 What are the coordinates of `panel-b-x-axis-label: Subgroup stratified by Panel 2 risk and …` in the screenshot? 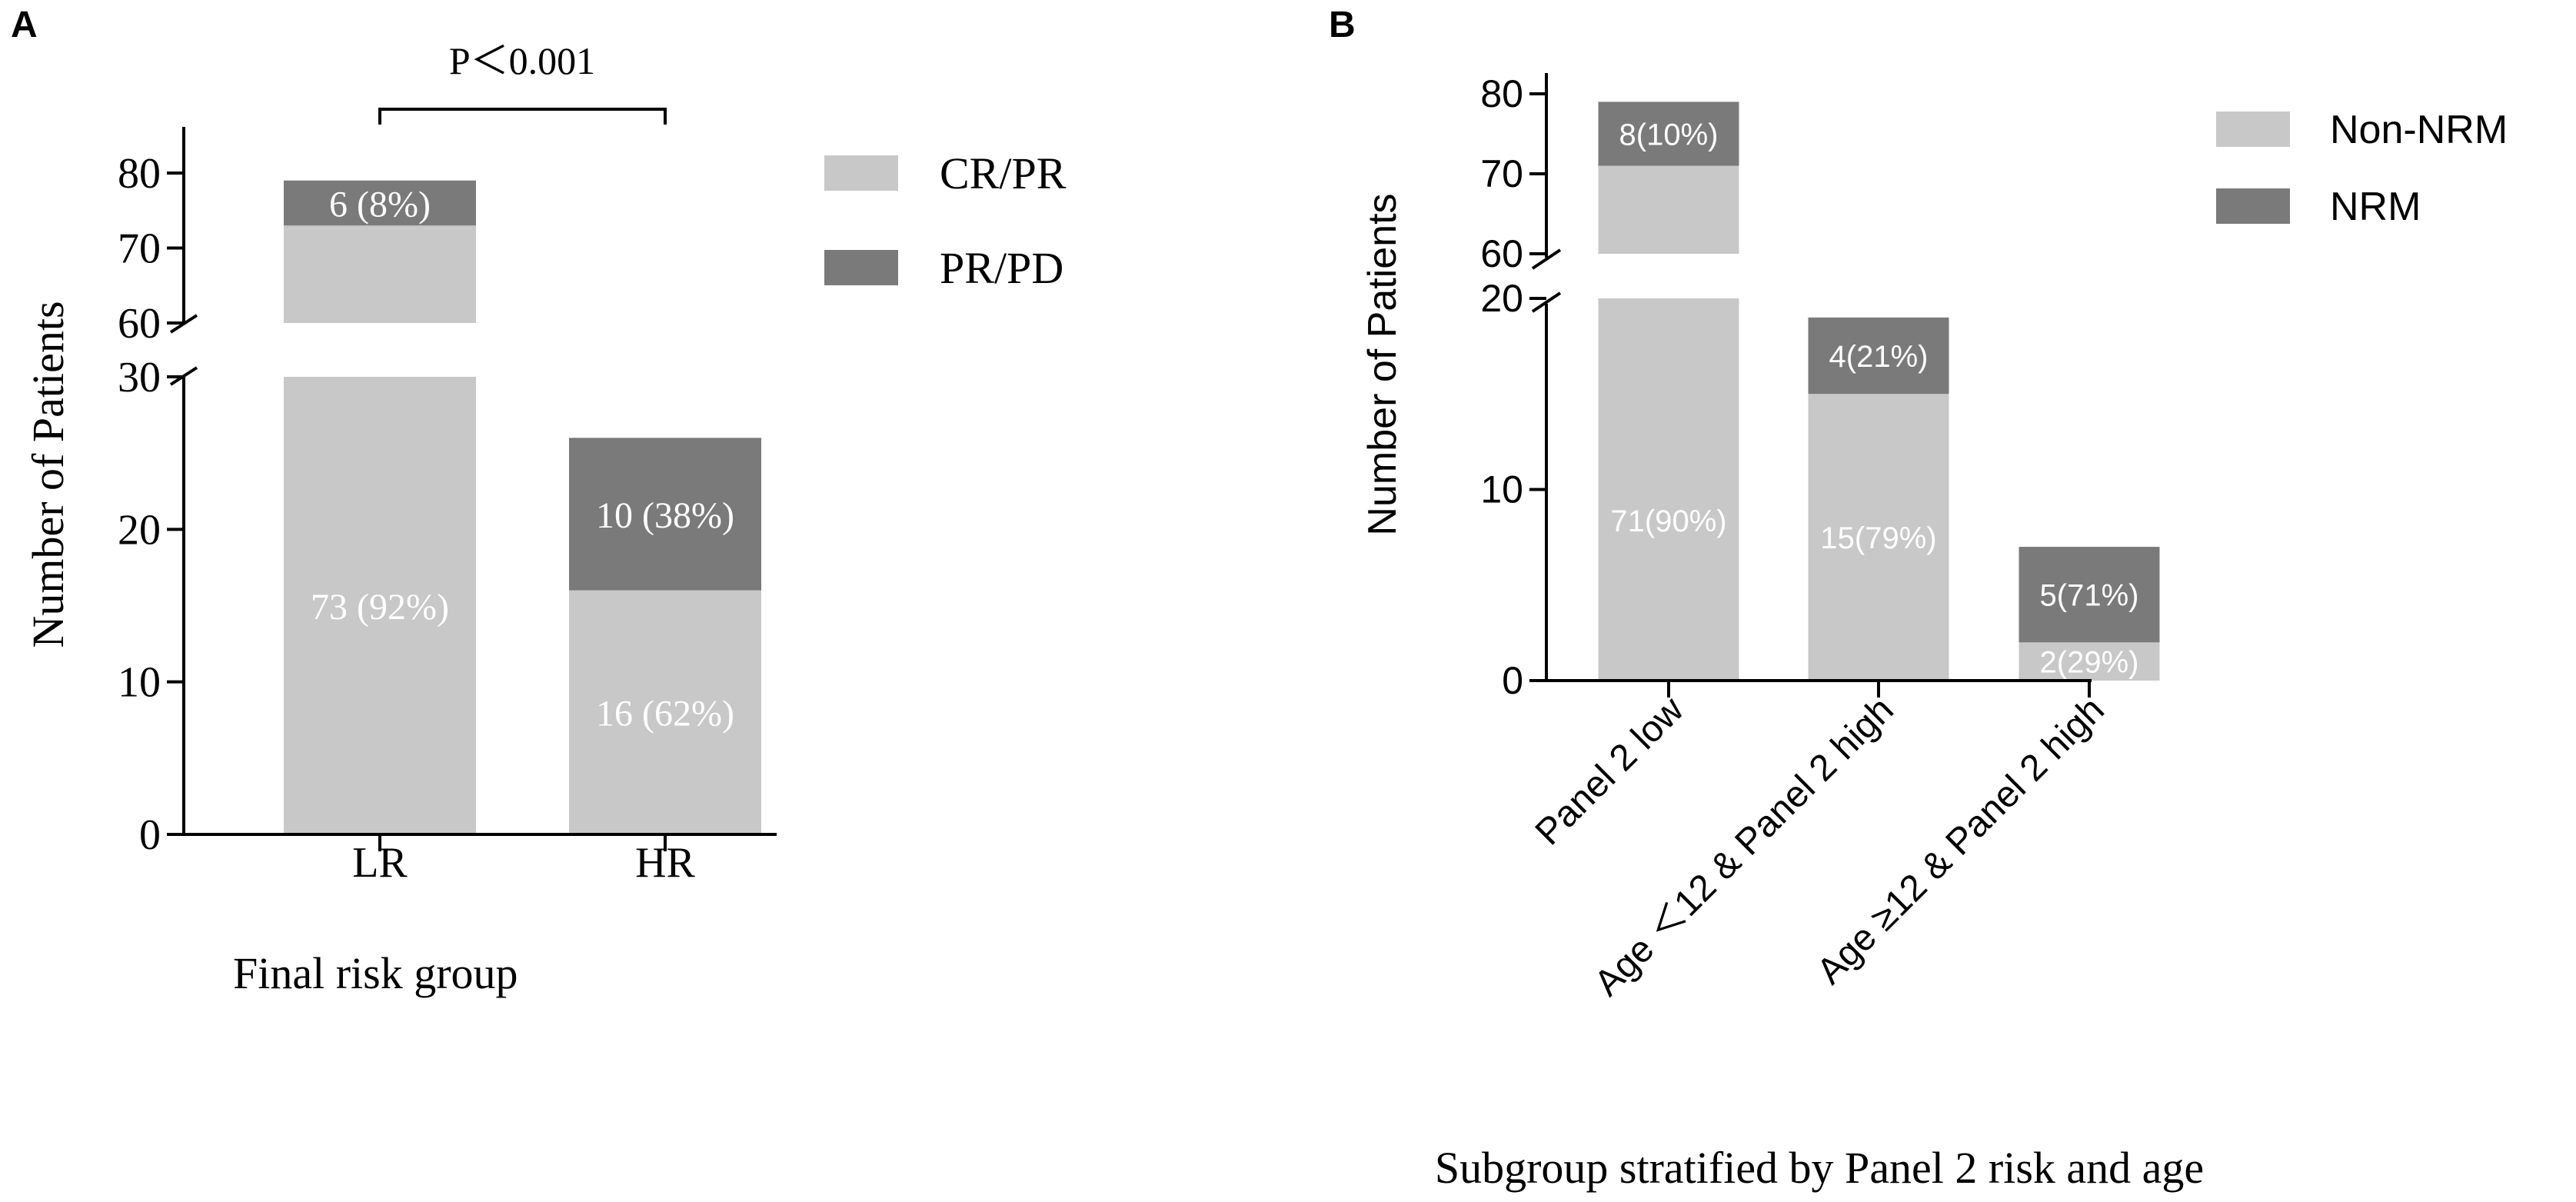 It's located at (1820, 1168).